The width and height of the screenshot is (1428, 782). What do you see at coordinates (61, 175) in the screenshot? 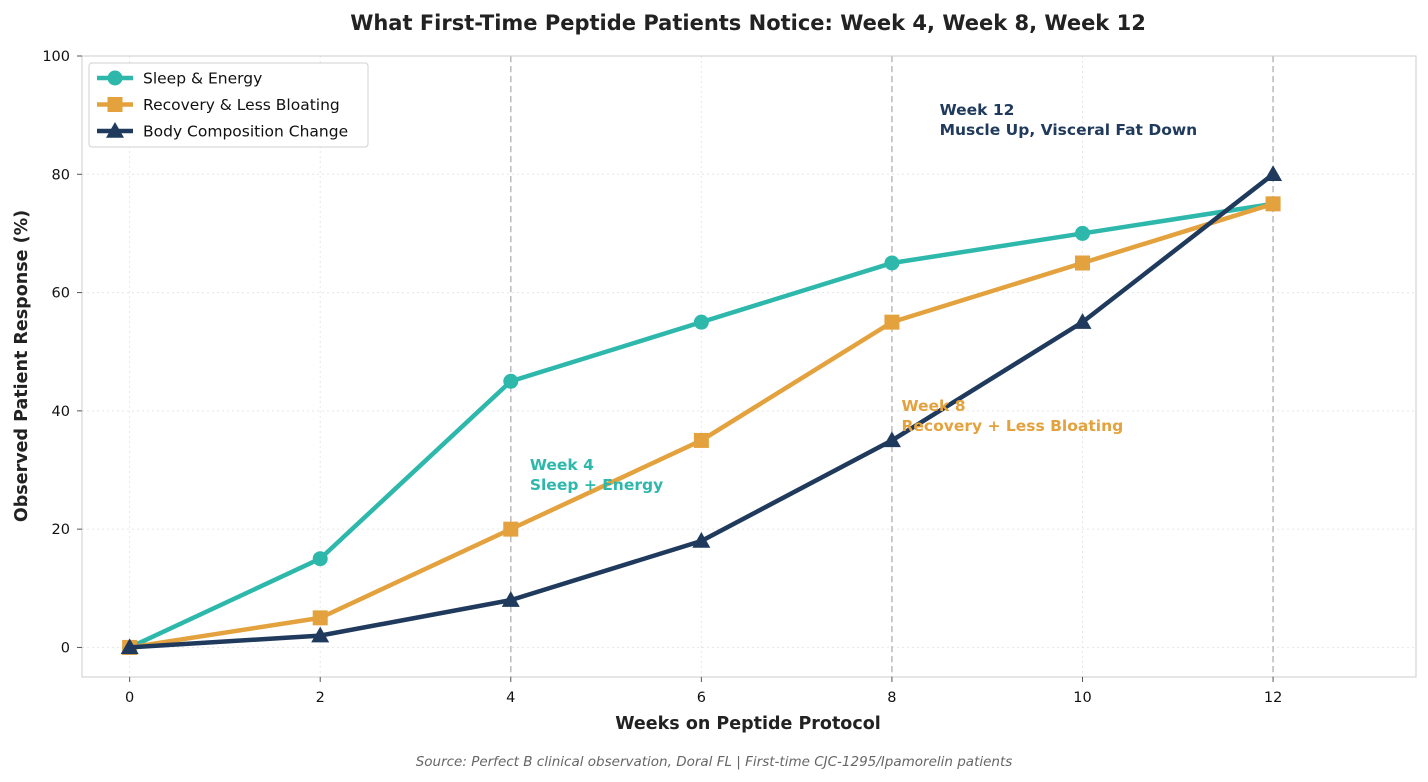
I see `y-tick-label: 80` at bounding box center [61, 175].